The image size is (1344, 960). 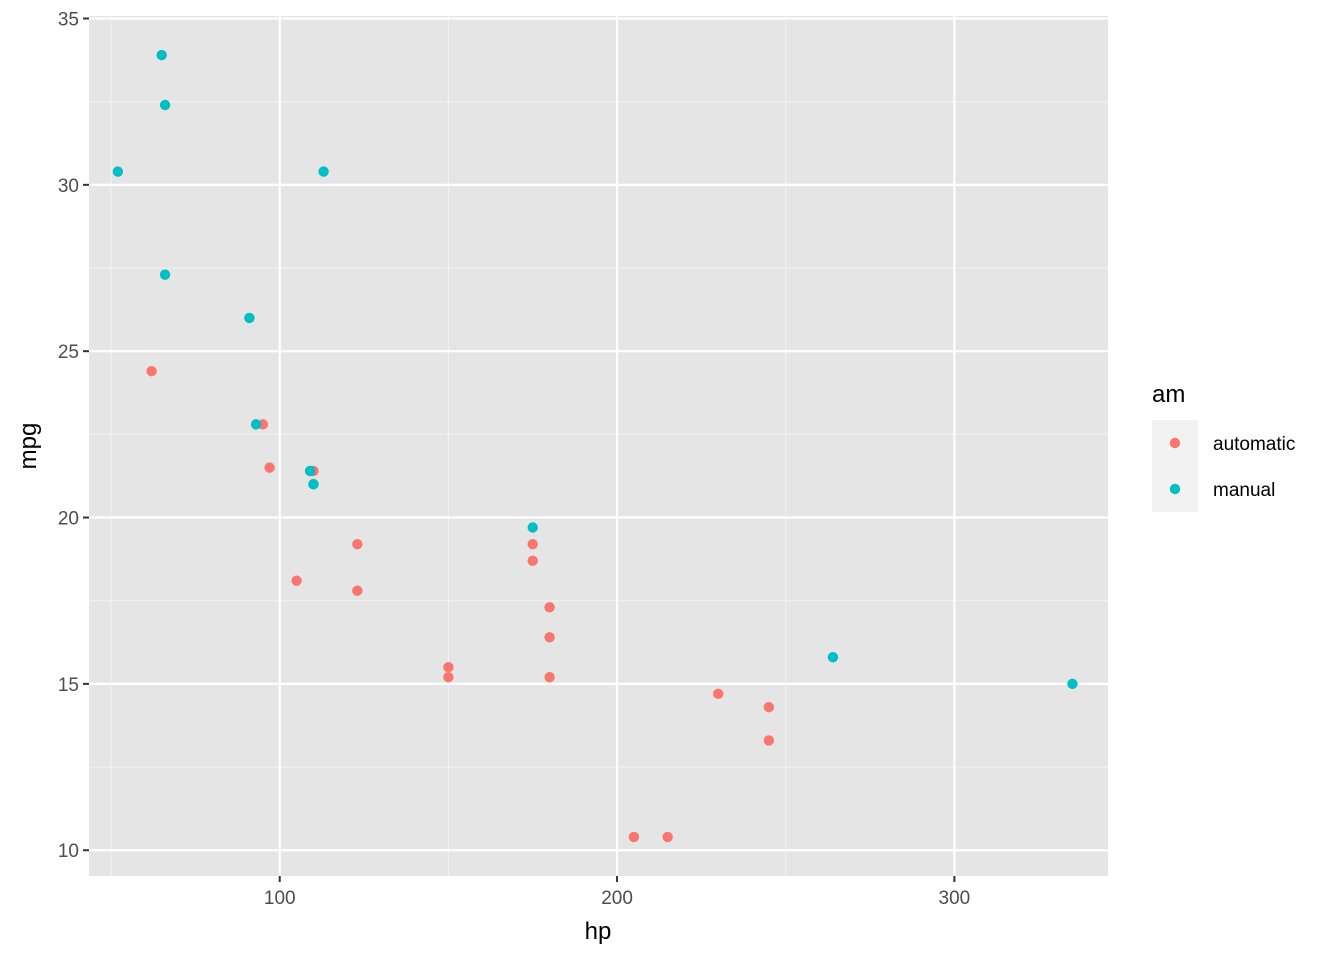 What do you see at coordinates (1254, 444) in the screenshot?
I see `legend-label-automatic: automatic` at bounding box center [1254, 444].